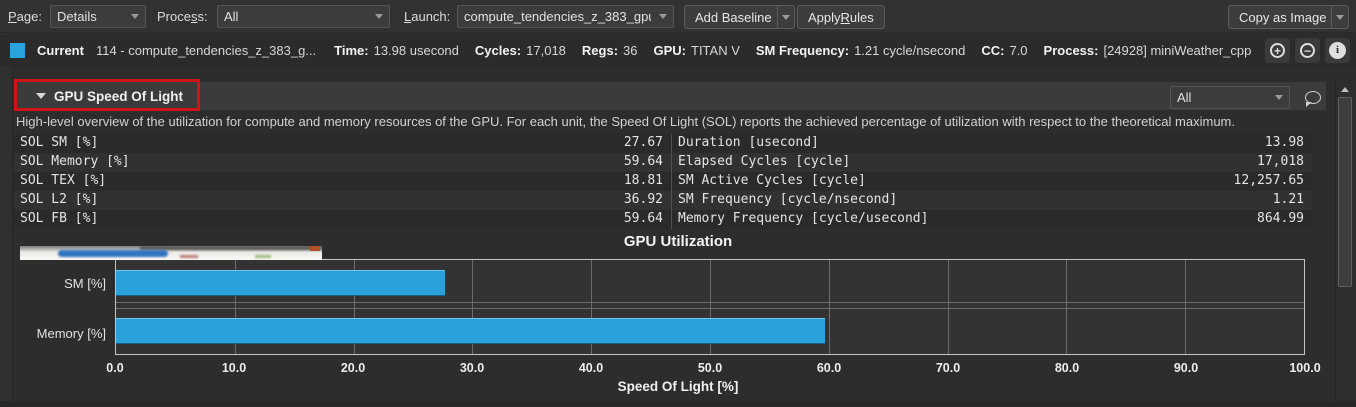 This screenshot has height=407, width=1356. I want to click on x-tick: 20.0, so click(353, 368).